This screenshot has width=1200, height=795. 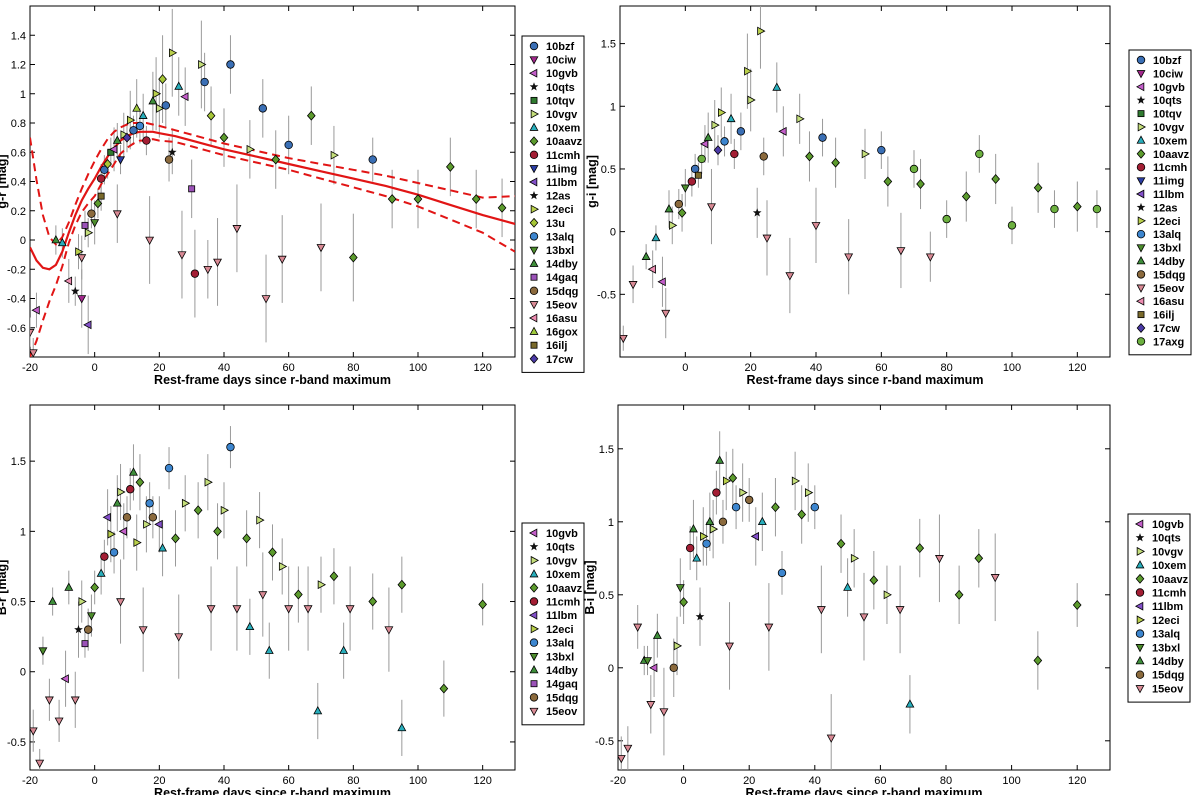 What do you see at coordinates (1077, 781) in the screenshot?
I see `x-tick-label: 120` at bounding box center [1077, 781].